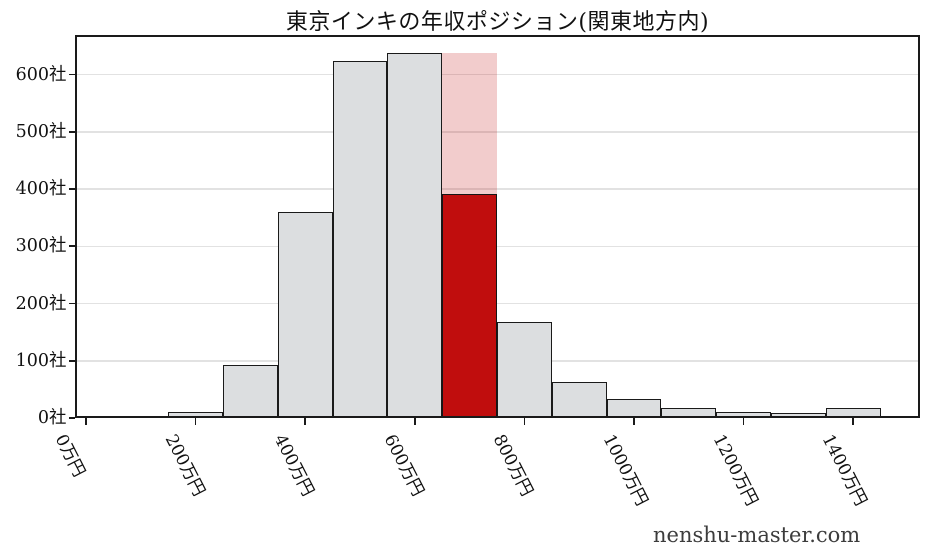 The height and width of the screenshot is (557, 927). What do you see at coordinates (469, 306) in the screenshot?
I see `highlight-bar` at bounding box center [469, 306].